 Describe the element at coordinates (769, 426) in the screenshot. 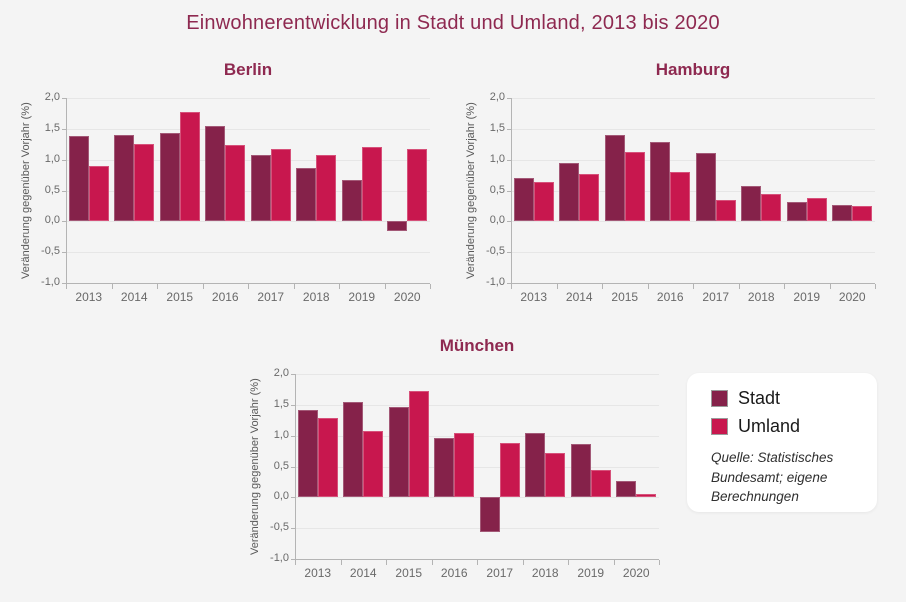

I see `legend-label-umland: Umland` at that location.